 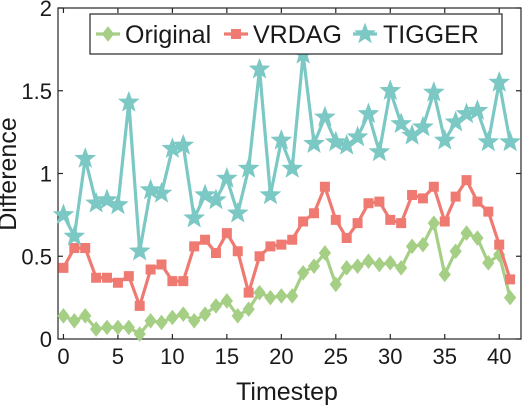 I want to click on legend-vrdag-label: VRDAG, so click(x=297, y=35).